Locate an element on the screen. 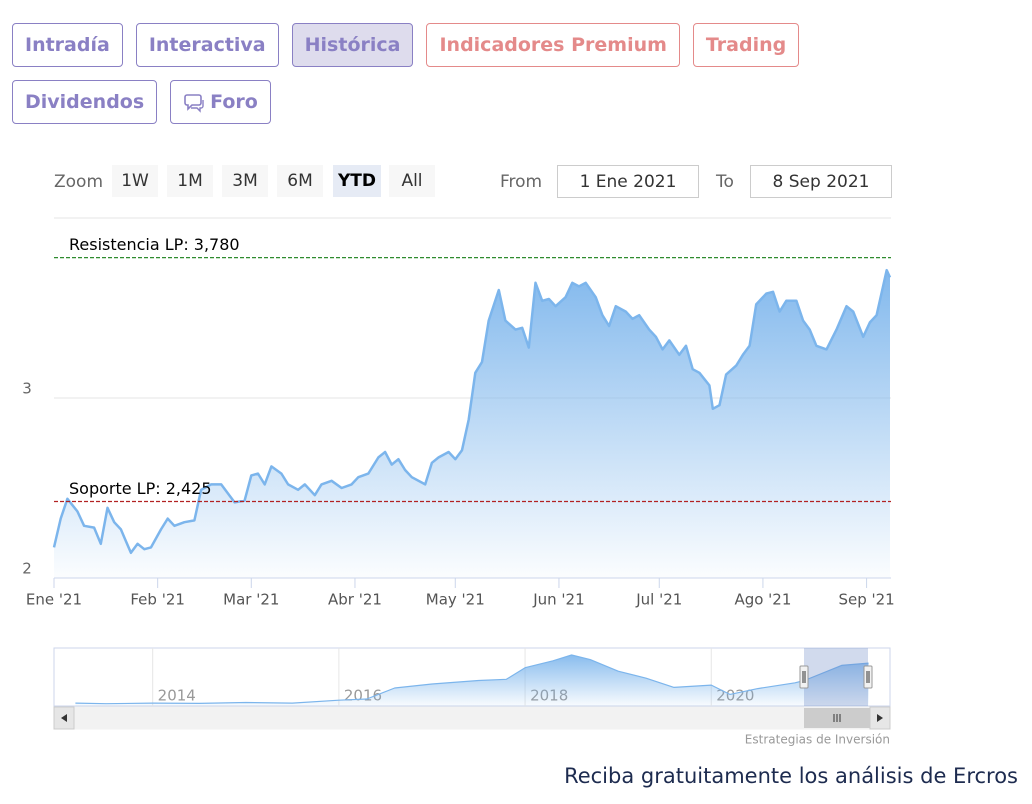 The image size is (1032, 804). tab-label: Dividendos is located at coordinates (85, 102).